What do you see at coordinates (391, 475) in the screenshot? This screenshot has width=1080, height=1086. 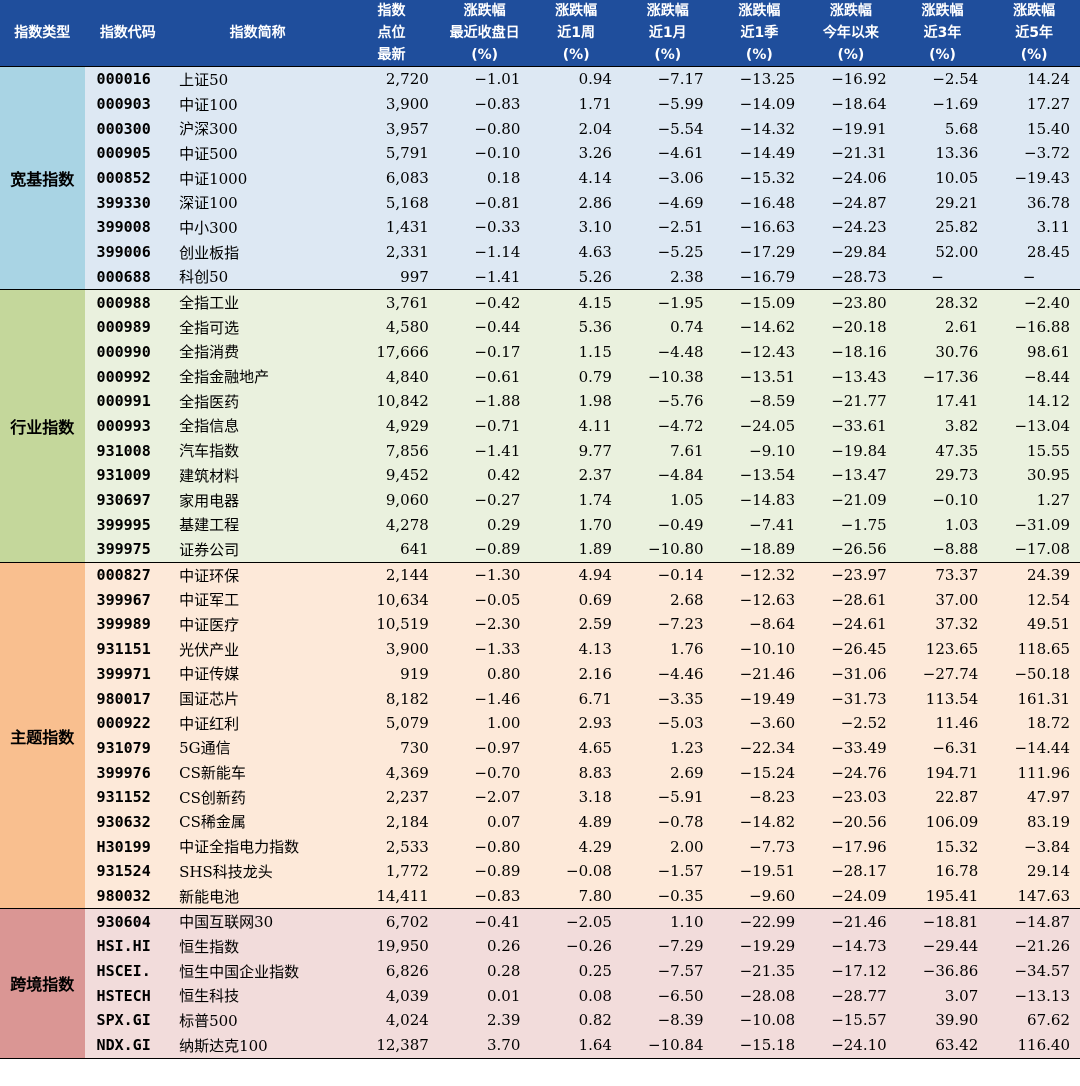 I see `points: 9,452` at bounding box center [391, 475].